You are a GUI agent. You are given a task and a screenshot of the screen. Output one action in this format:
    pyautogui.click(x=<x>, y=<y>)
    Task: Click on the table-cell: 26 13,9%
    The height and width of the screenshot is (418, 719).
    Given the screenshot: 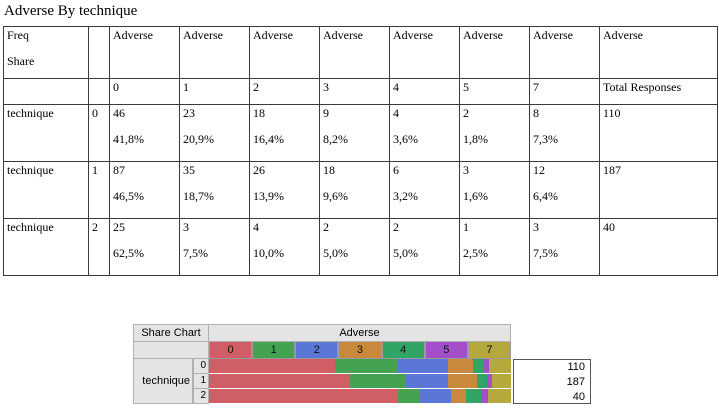 What is the action you would take?
    pyautogui.click(x=284, y=190)
    